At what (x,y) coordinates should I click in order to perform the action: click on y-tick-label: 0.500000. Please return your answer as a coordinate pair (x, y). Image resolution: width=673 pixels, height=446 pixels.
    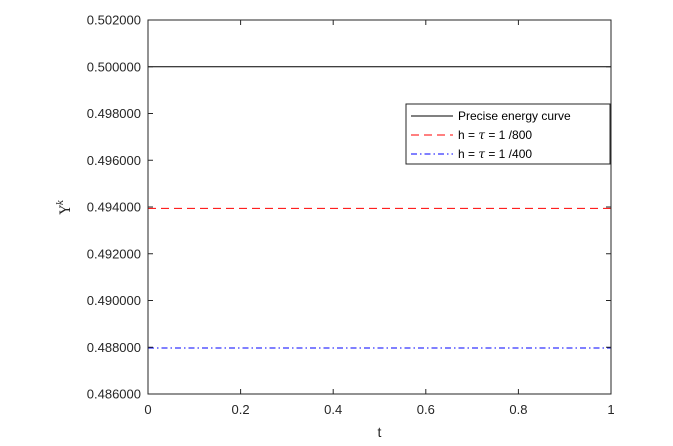
    Looking at the image, I should click on (114, 66).